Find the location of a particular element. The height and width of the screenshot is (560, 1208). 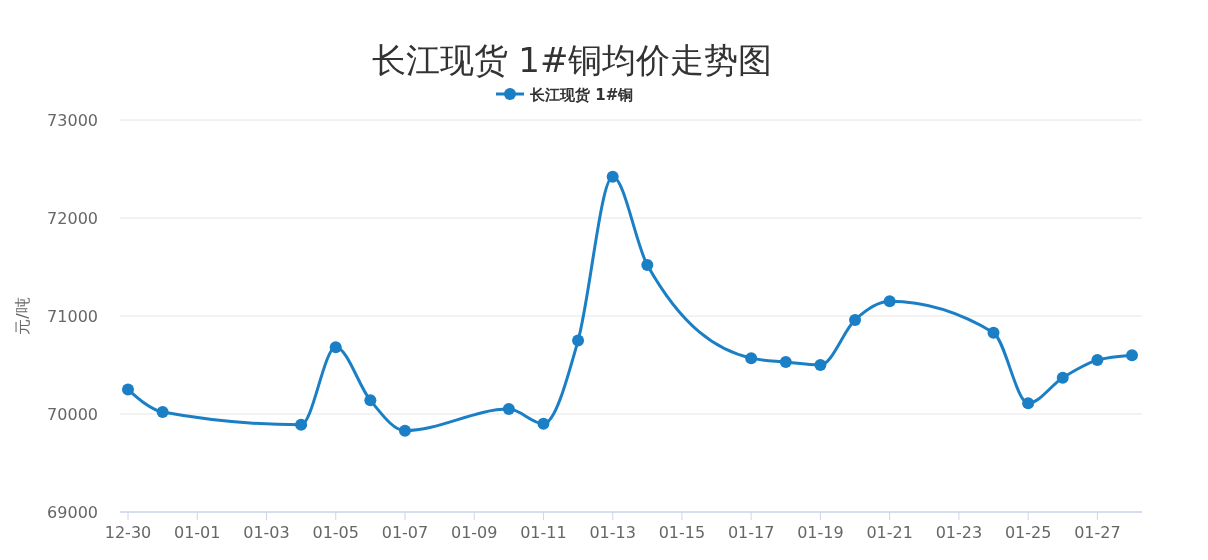

y-tick-label: 72000 is located at coordinates (72, 218).